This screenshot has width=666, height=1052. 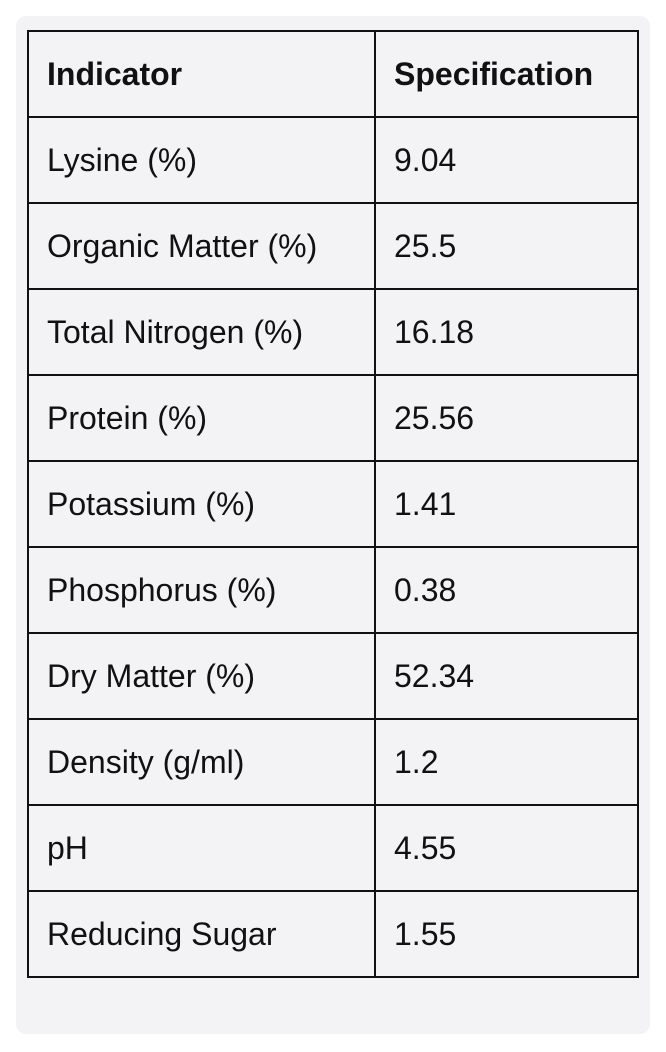 I want to click on indicator-cell: Potassium (%), so click(x=201, y=504).